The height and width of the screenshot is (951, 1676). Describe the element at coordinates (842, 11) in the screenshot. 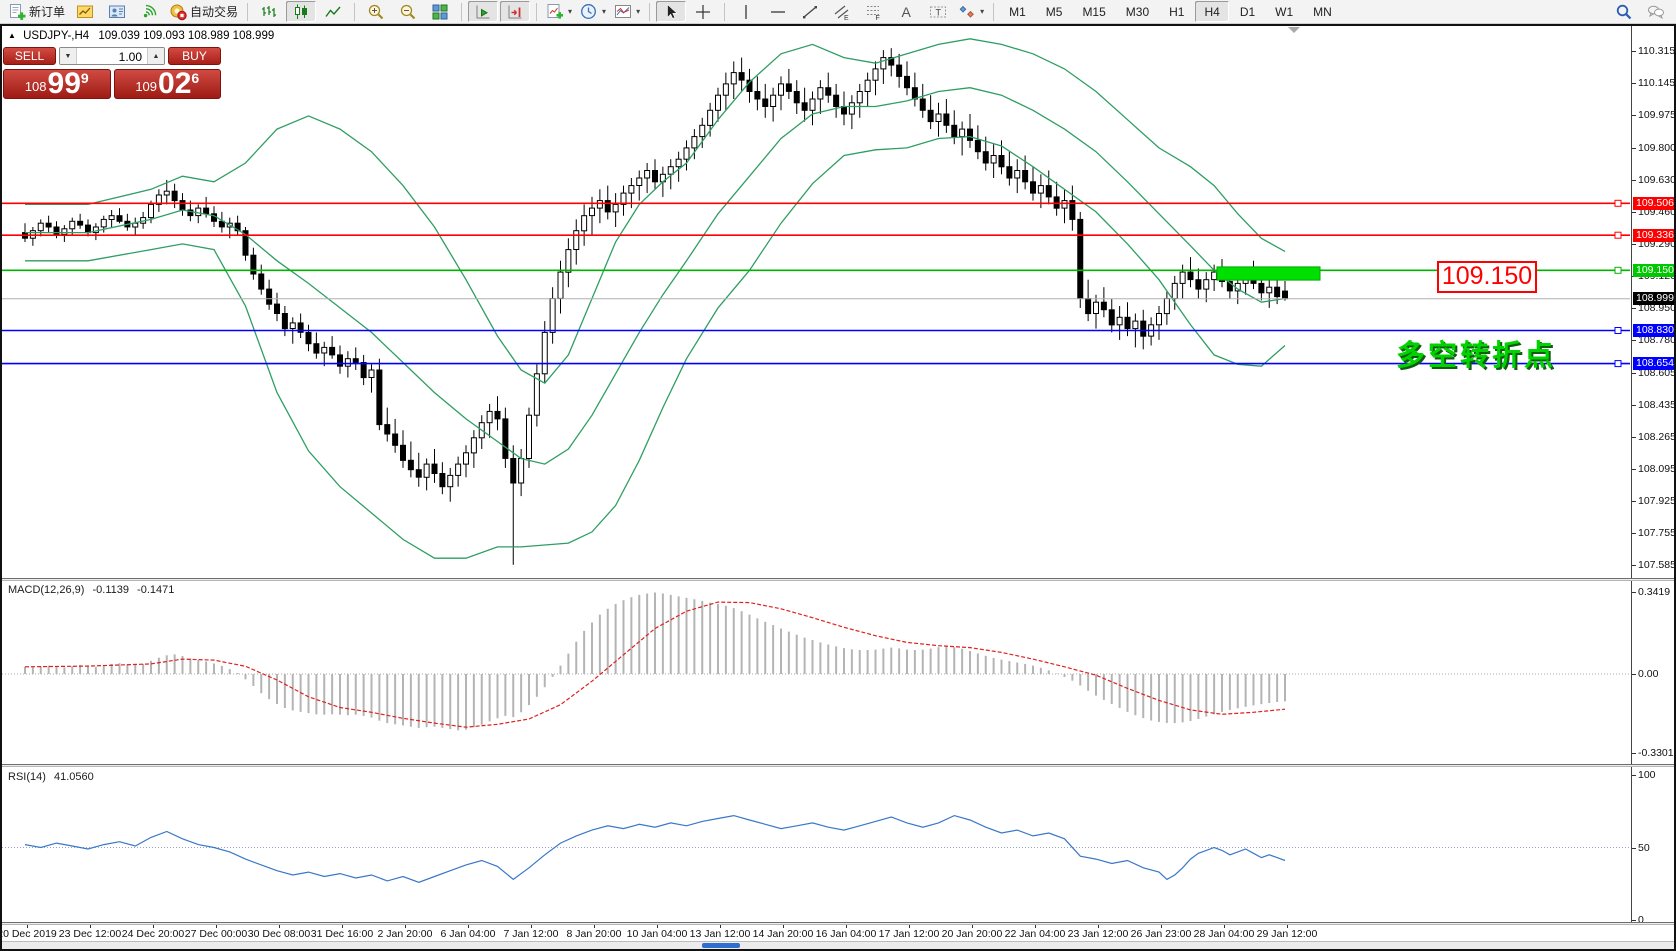

I see `channel-button: E` at that location.